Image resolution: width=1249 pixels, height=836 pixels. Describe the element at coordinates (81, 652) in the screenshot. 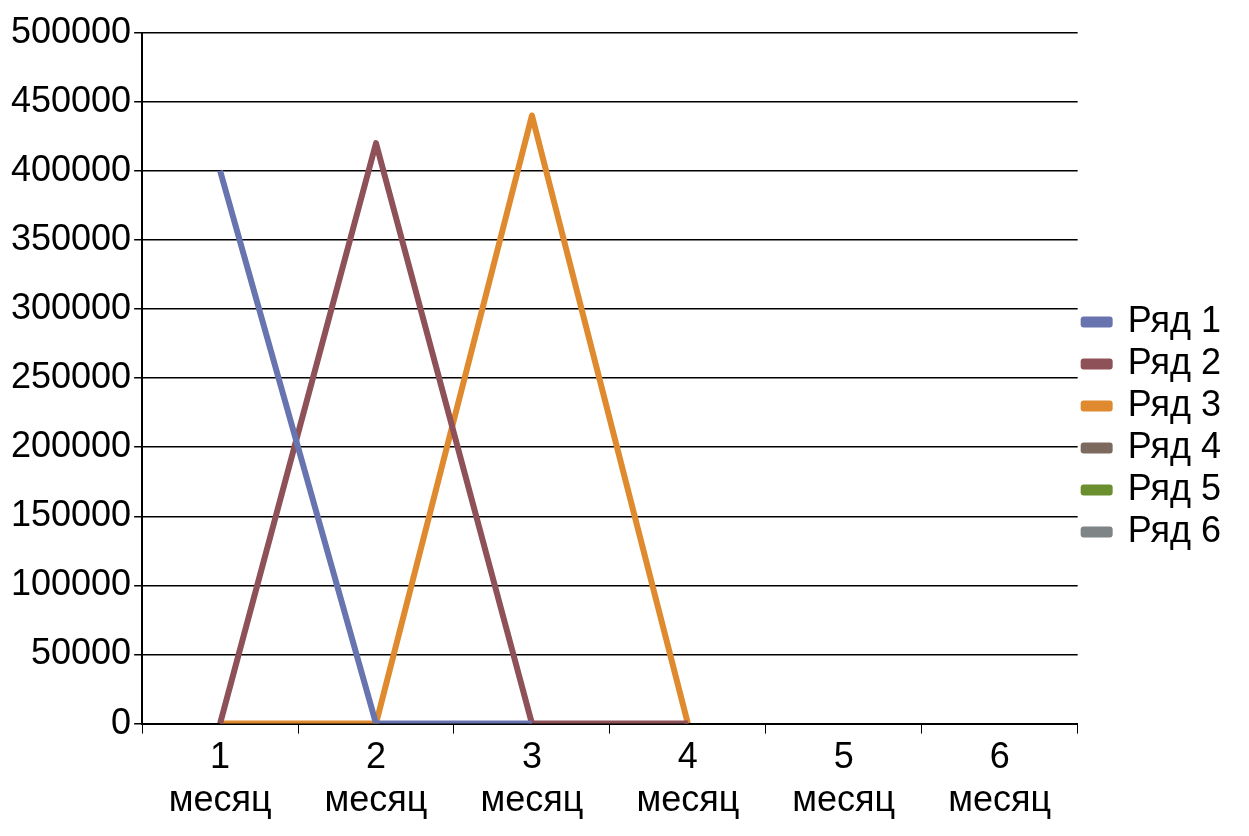

I see `y-tick-label: 50000` at that location.